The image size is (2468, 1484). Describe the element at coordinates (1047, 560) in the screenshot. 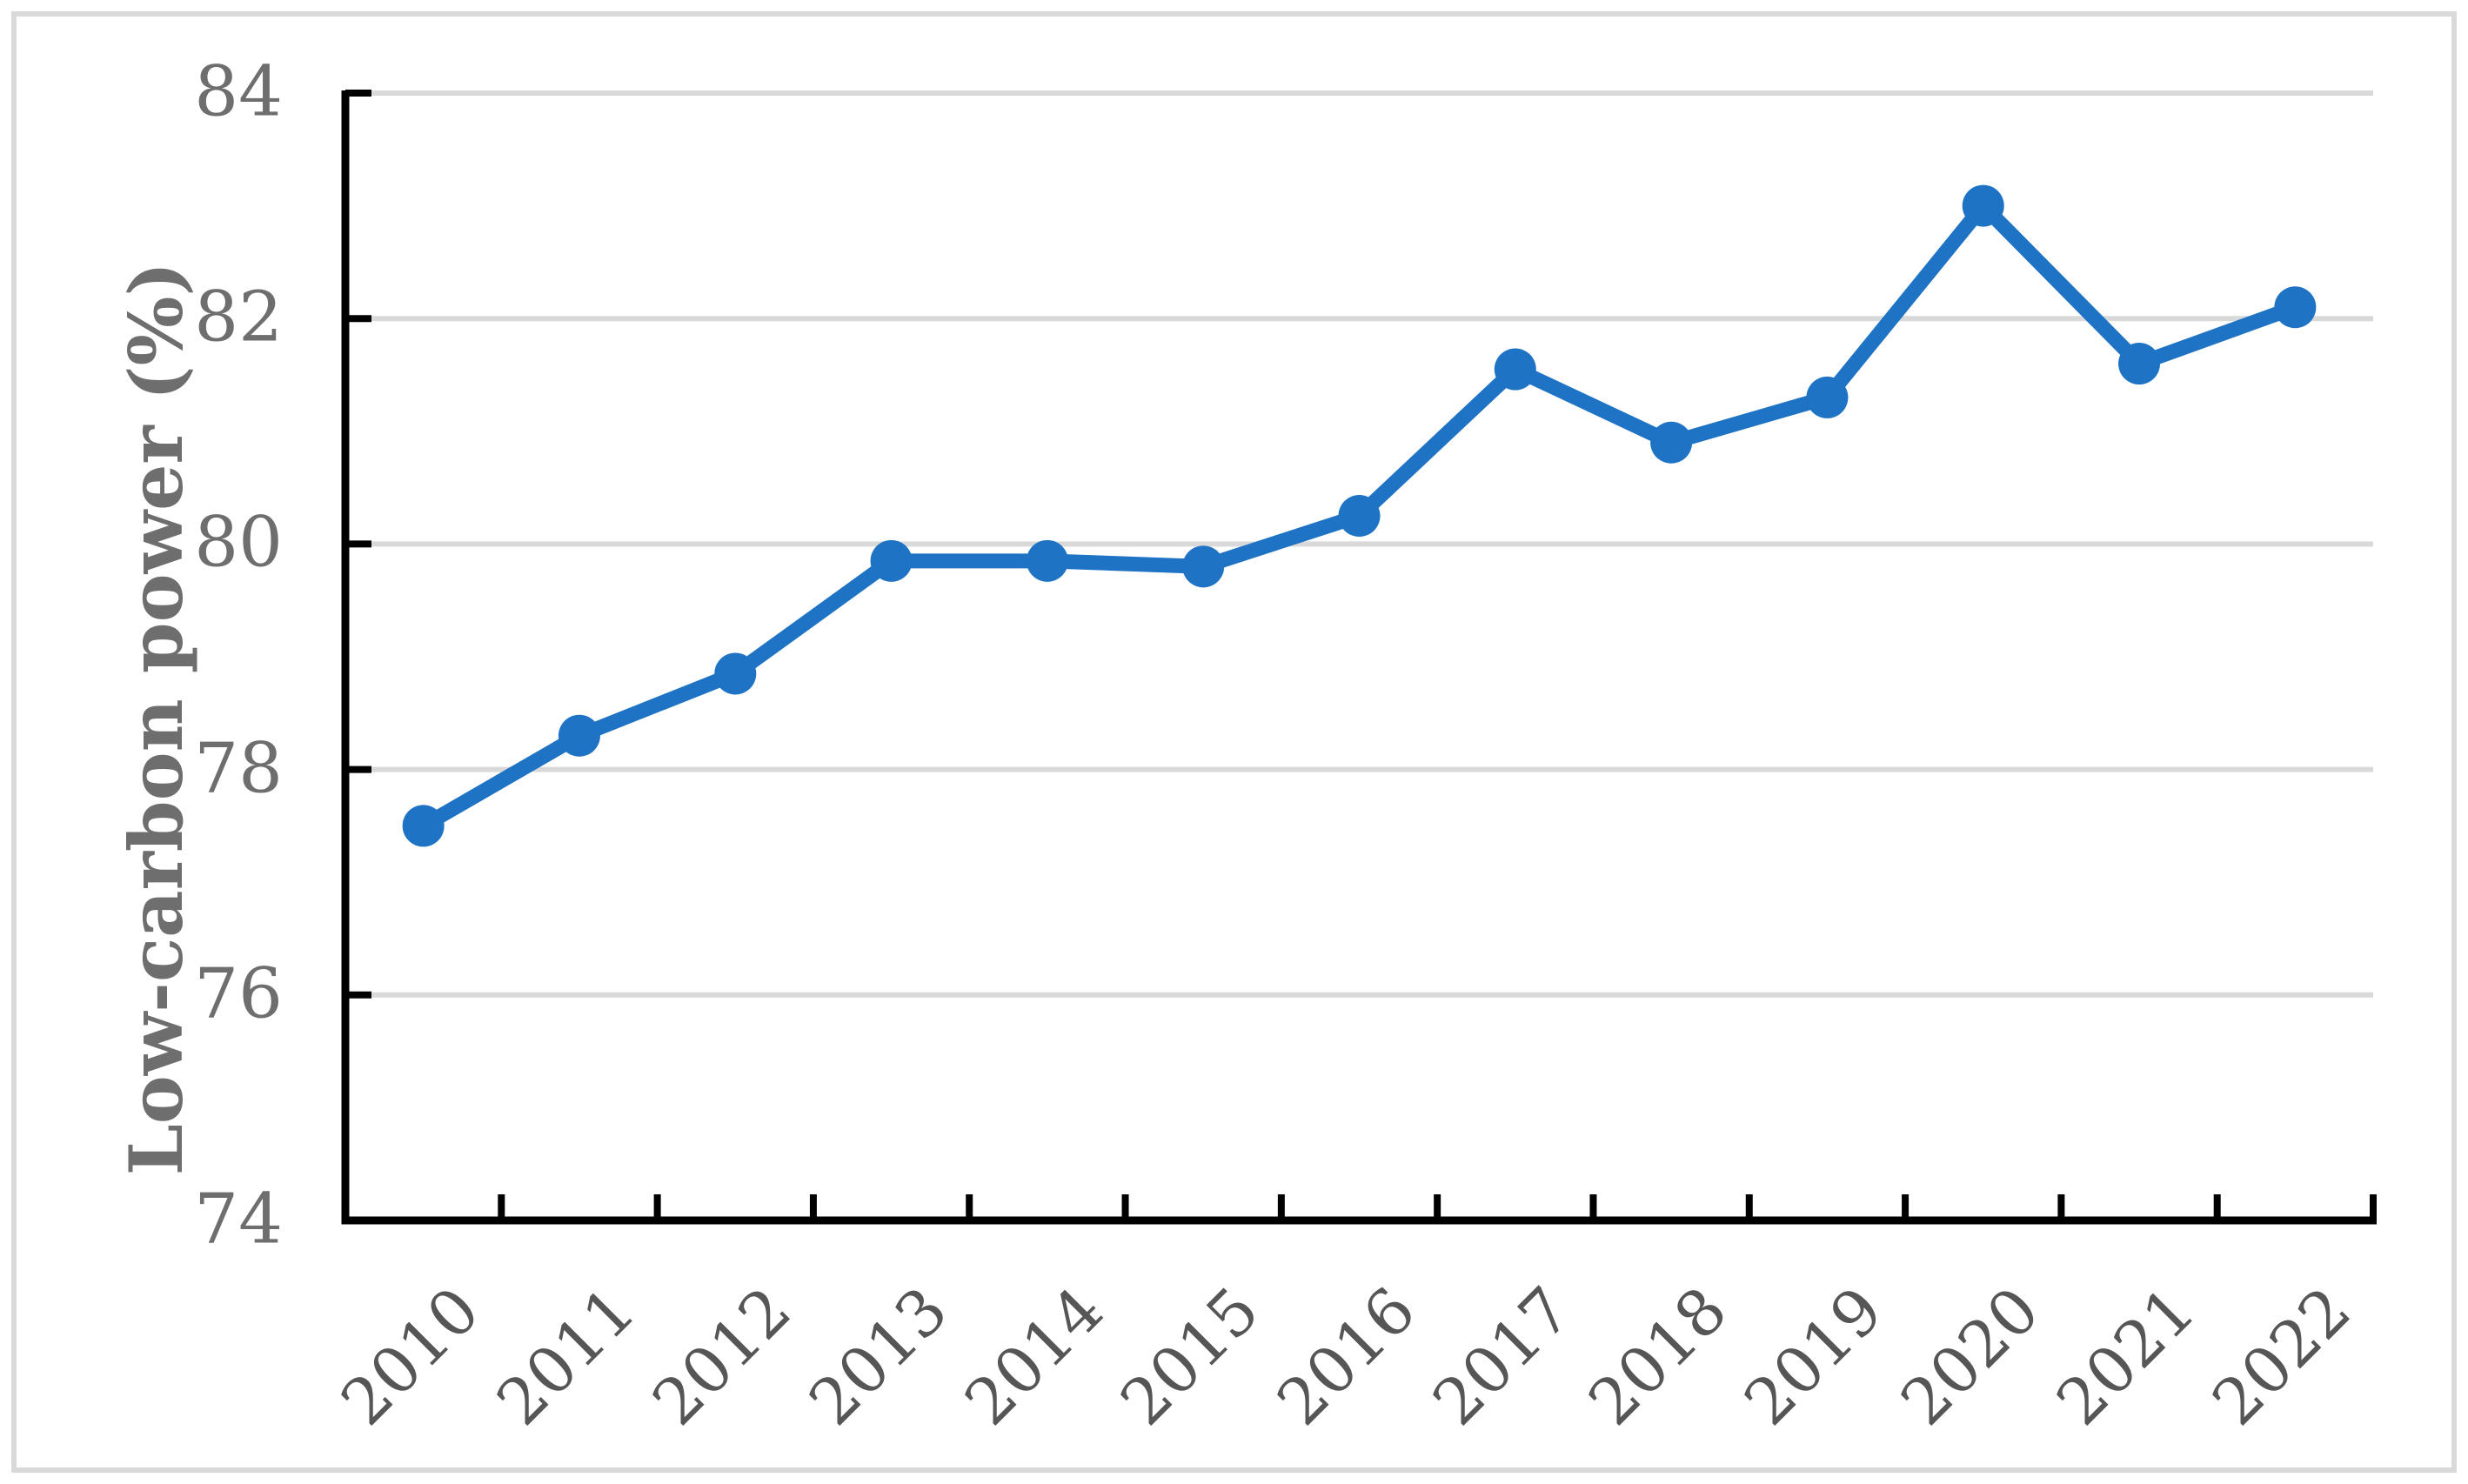

I see `data-point-2014` at that location.